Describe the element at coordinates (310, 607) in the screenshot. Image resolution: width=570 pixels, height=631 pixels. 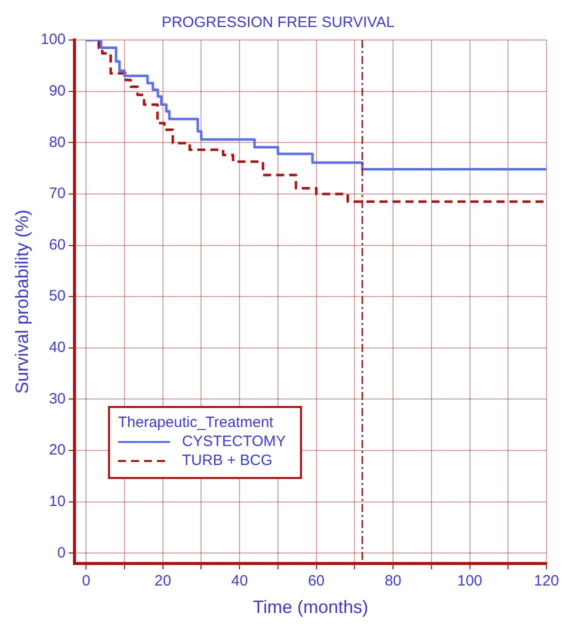
I see `x-axis-title: Time (months)` at that location.